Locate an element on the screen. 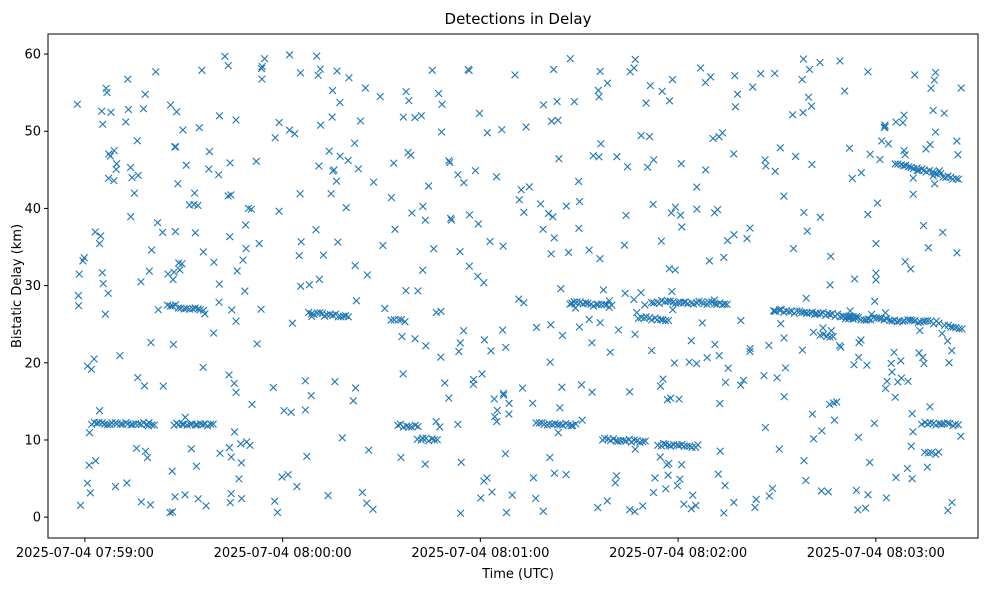  x-tick-label: 2025-07-04 08:02:00 is located at coordinates (678, 553).